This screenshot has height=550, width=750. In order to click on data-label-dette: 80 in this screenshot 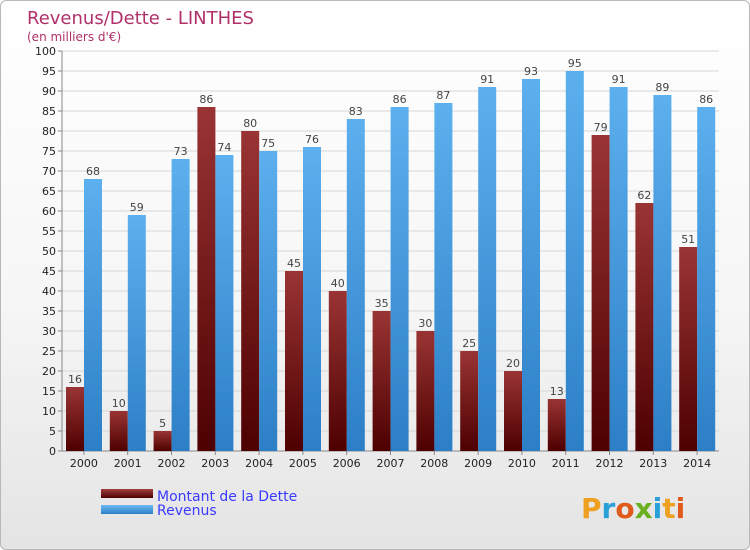, I will do `click(250, 123)`.